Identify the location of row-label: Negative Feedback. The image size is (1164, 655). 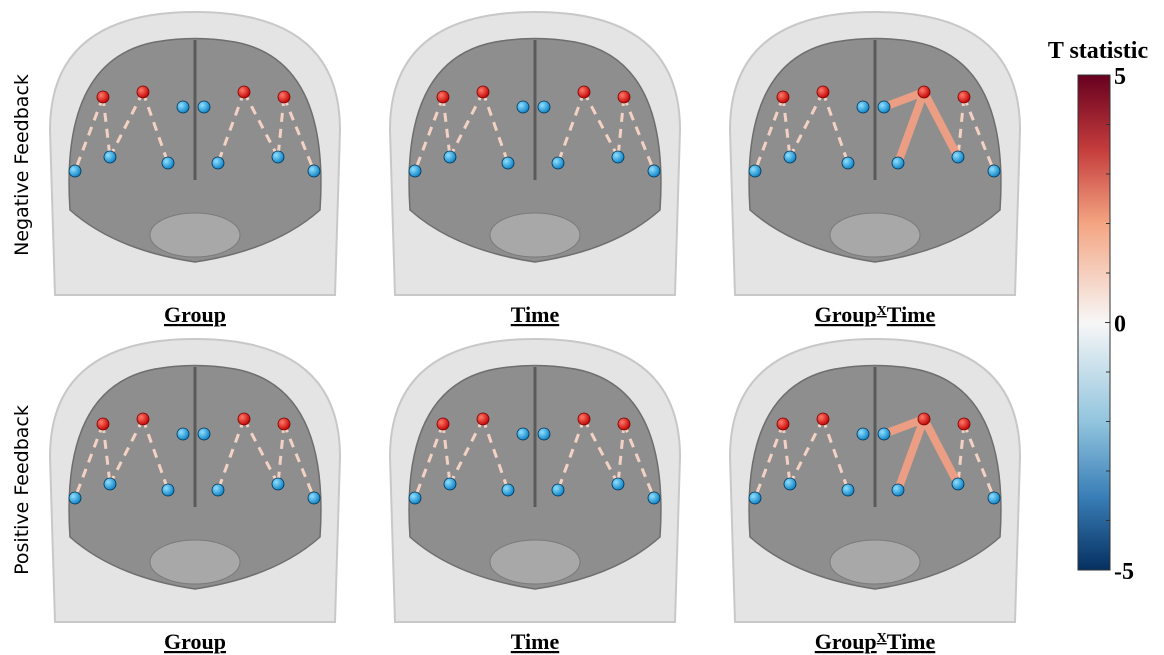
(22, 165).